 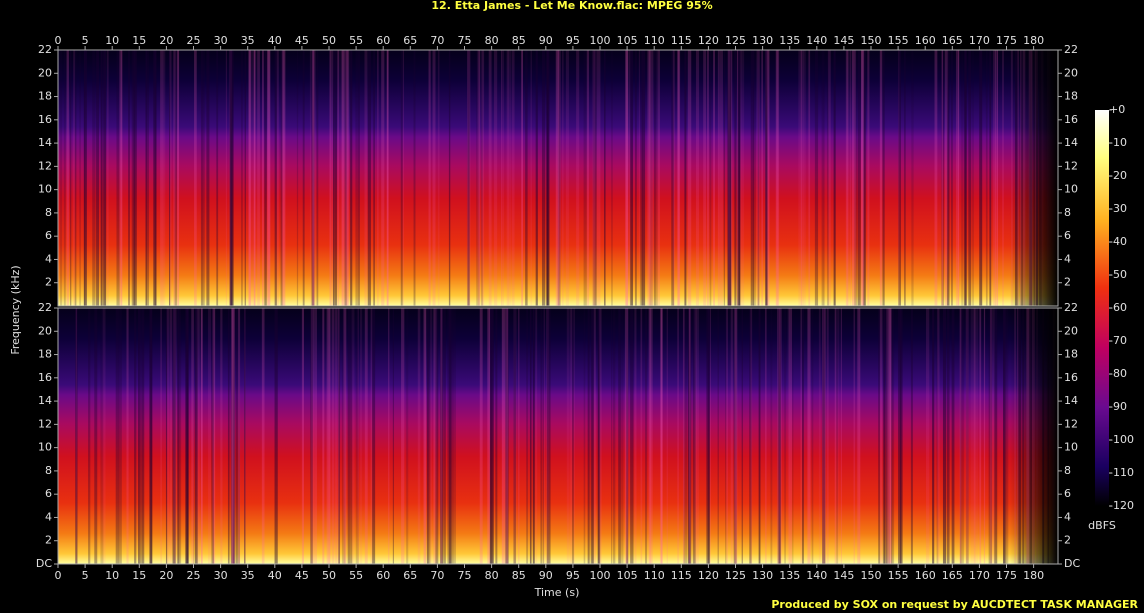 What do you see at coordinates (85, 575) in the screenshot?
I see `x-tick-label: 5` at bounding box center [85, 575].